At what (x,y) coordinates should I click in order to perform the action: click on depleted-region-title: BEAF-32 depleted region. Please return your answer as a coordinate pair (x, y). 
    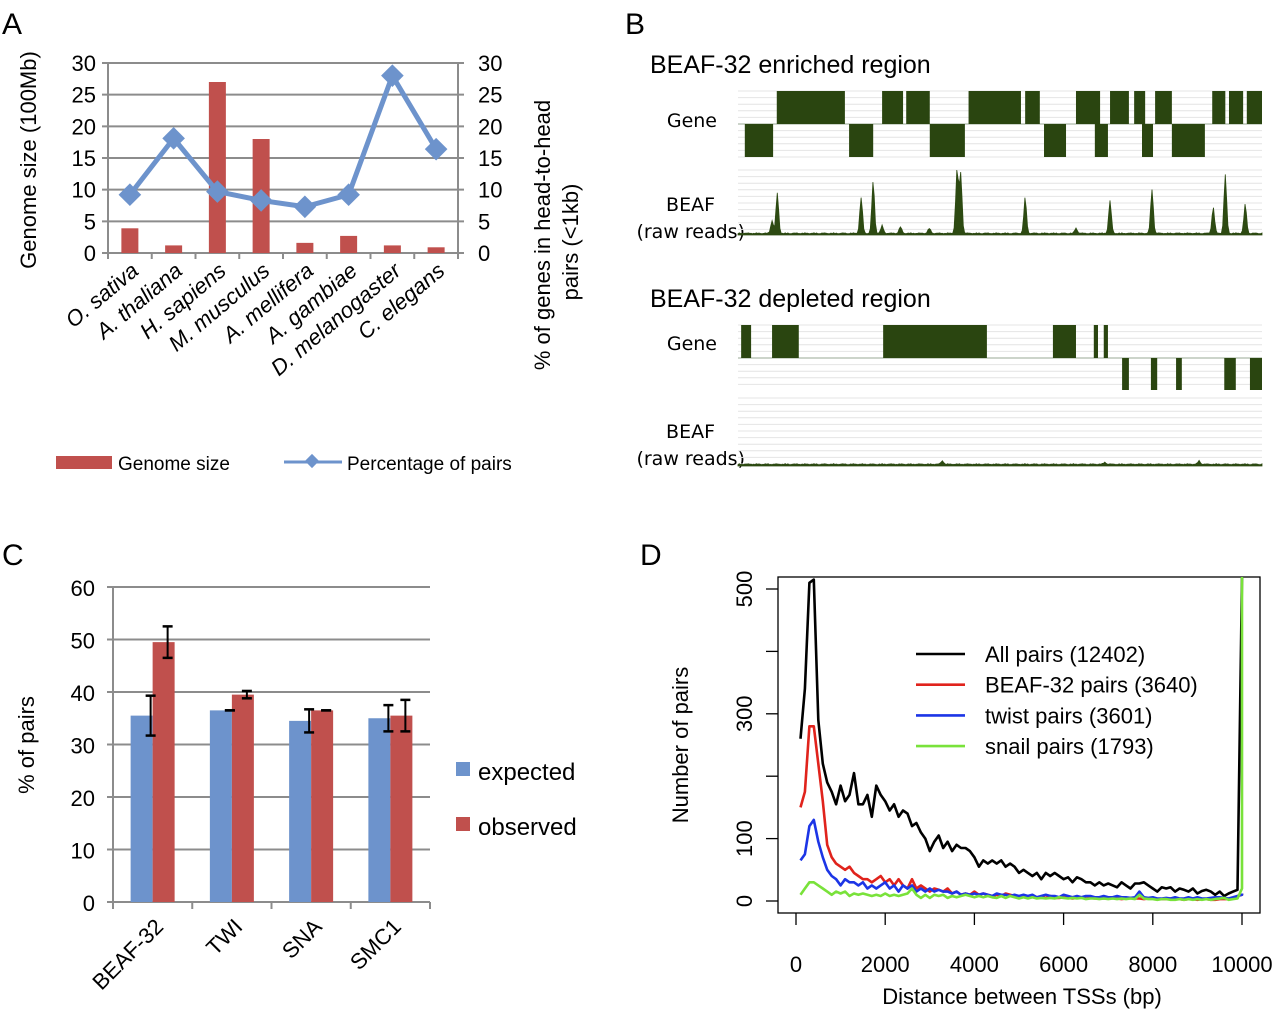
    Looking at the image, I should click on (790, 299).